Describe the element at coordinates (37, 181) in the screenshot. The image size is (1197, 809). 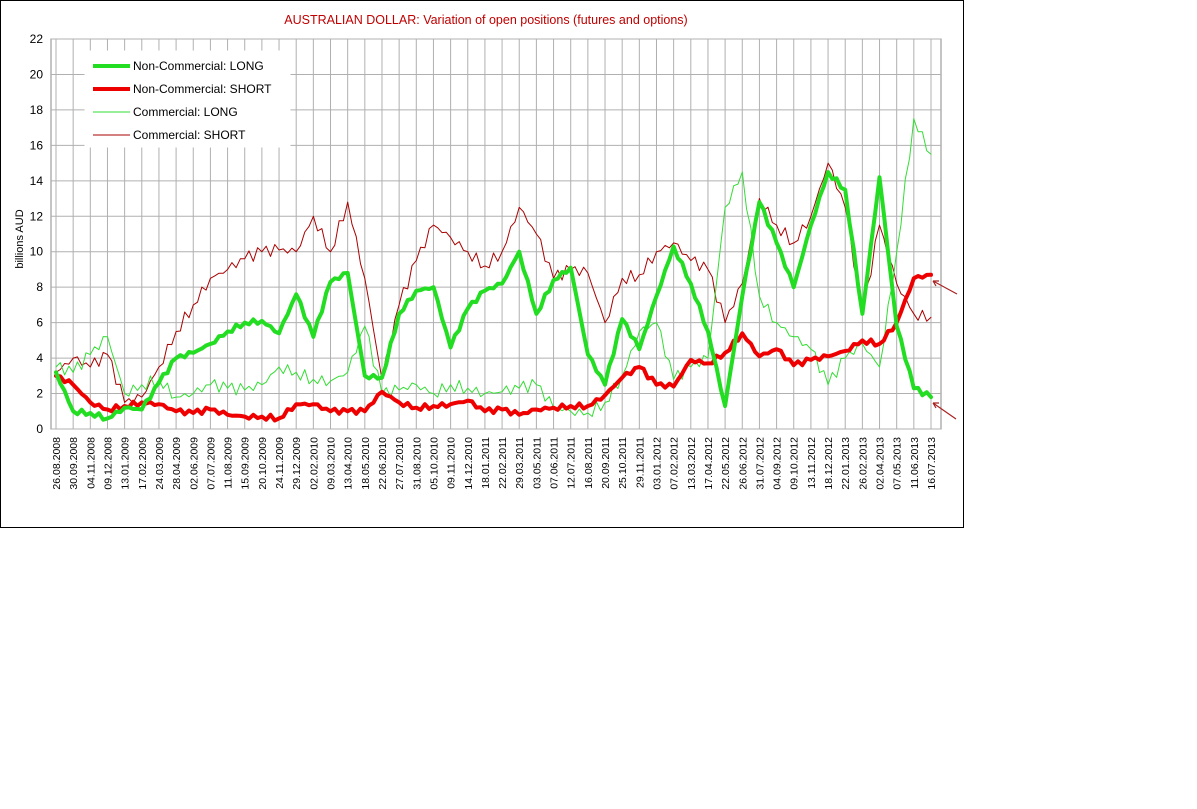
I see `y-tick-label: 14` at that location.